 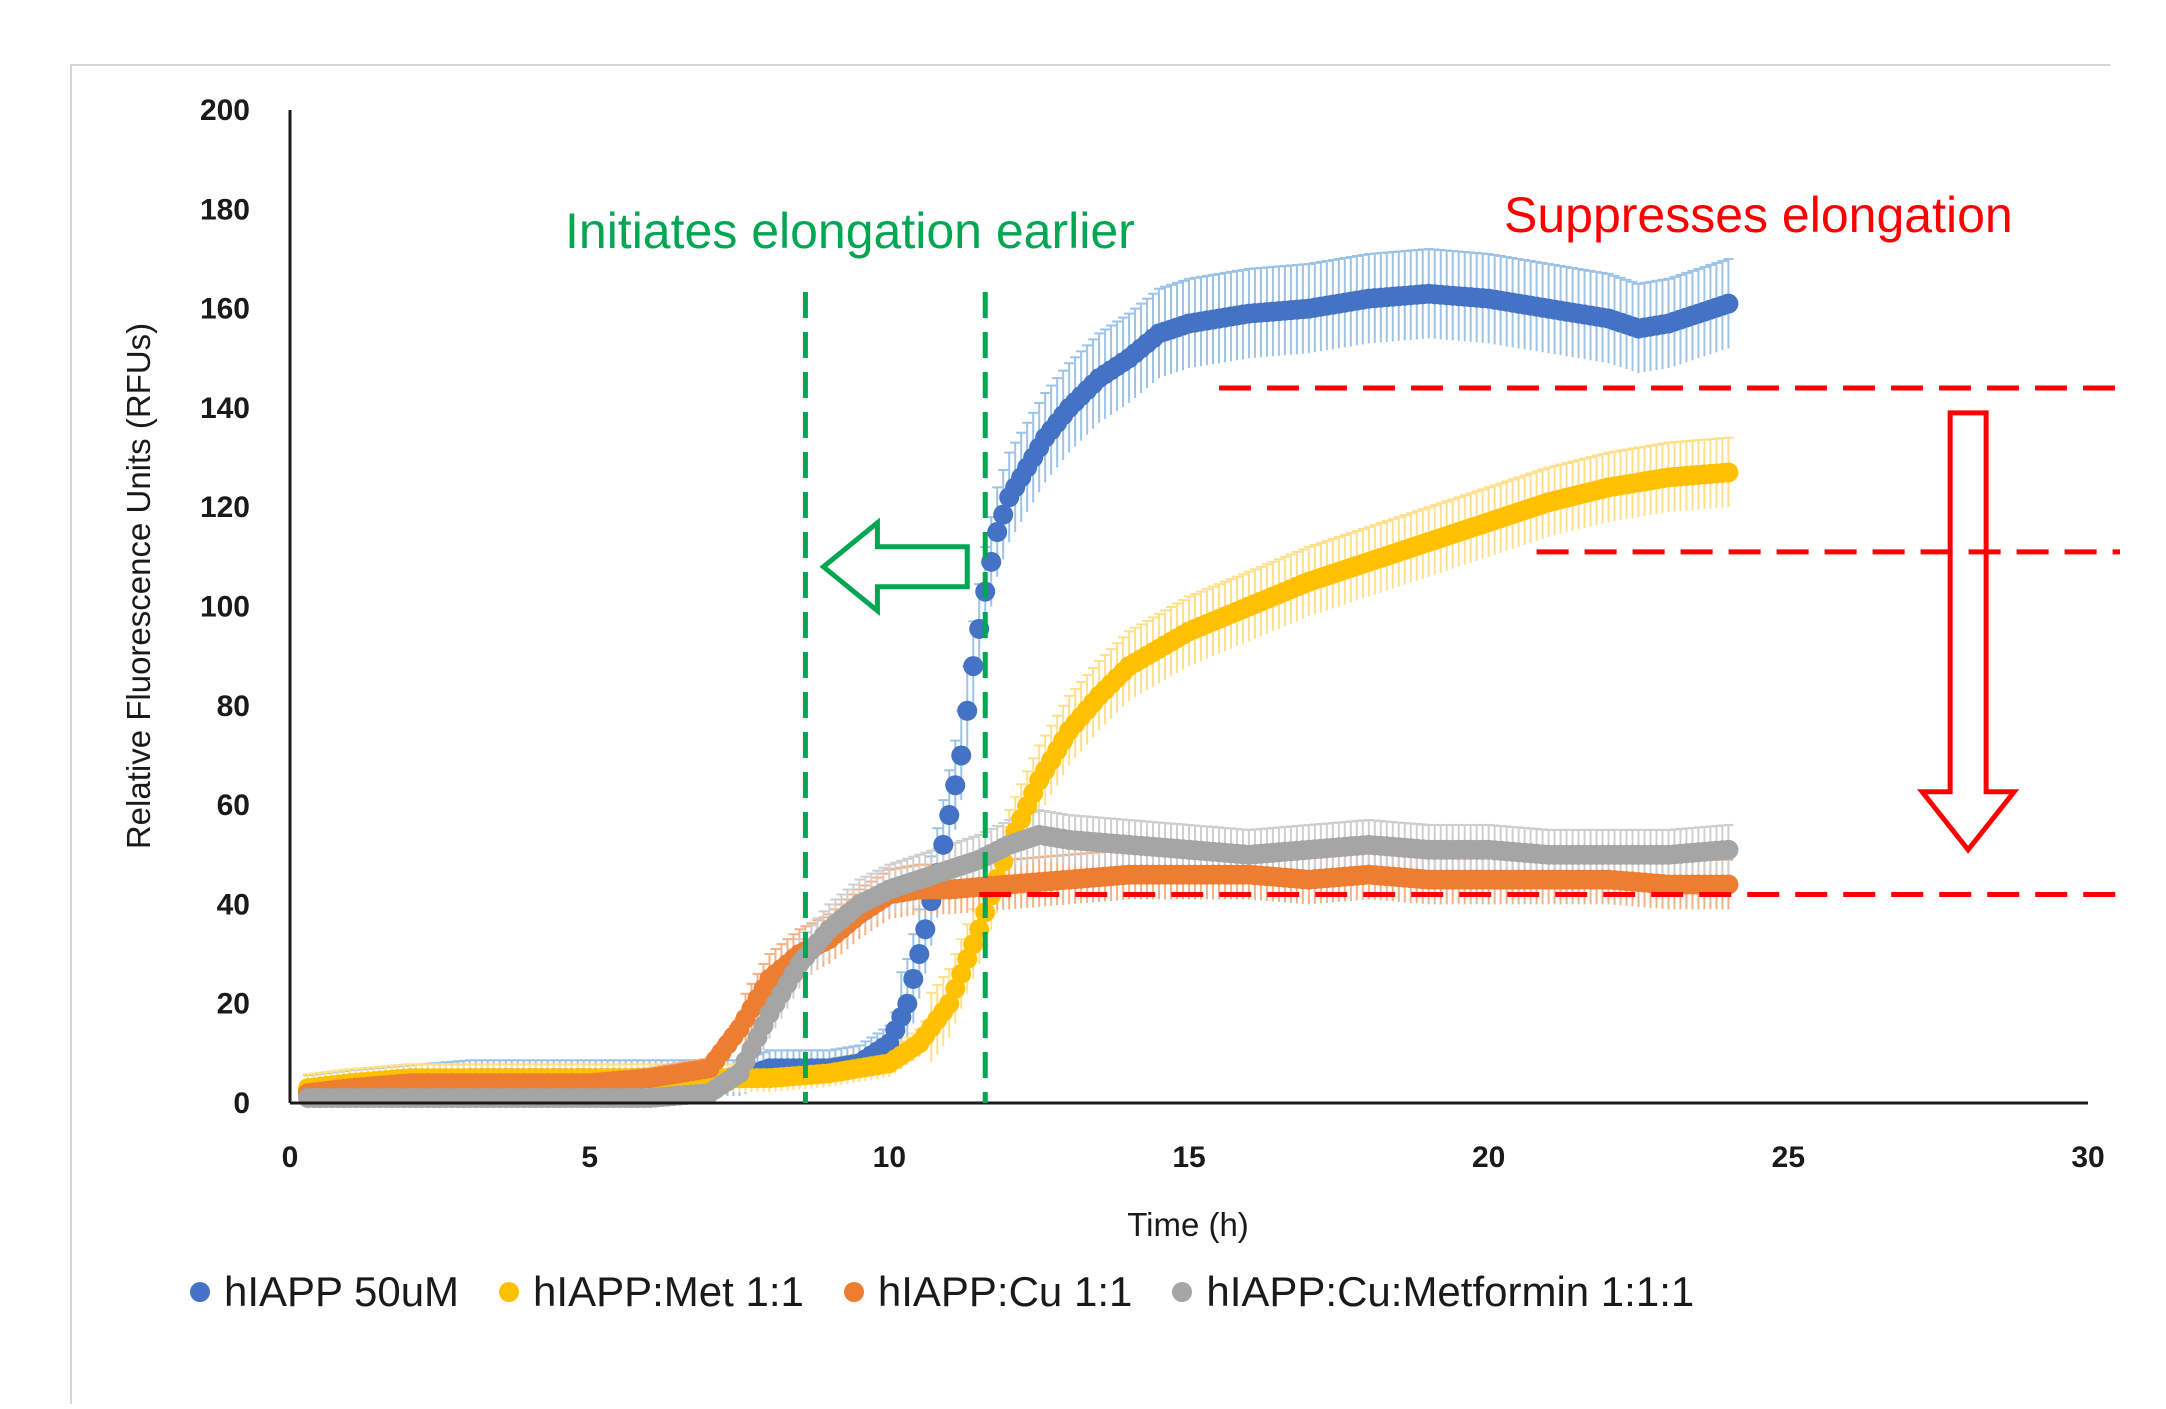 What do you see at coordinates (1968, 632) in the screenshot?
I see `red-down-arrow` at bounding box center [1968, 632].